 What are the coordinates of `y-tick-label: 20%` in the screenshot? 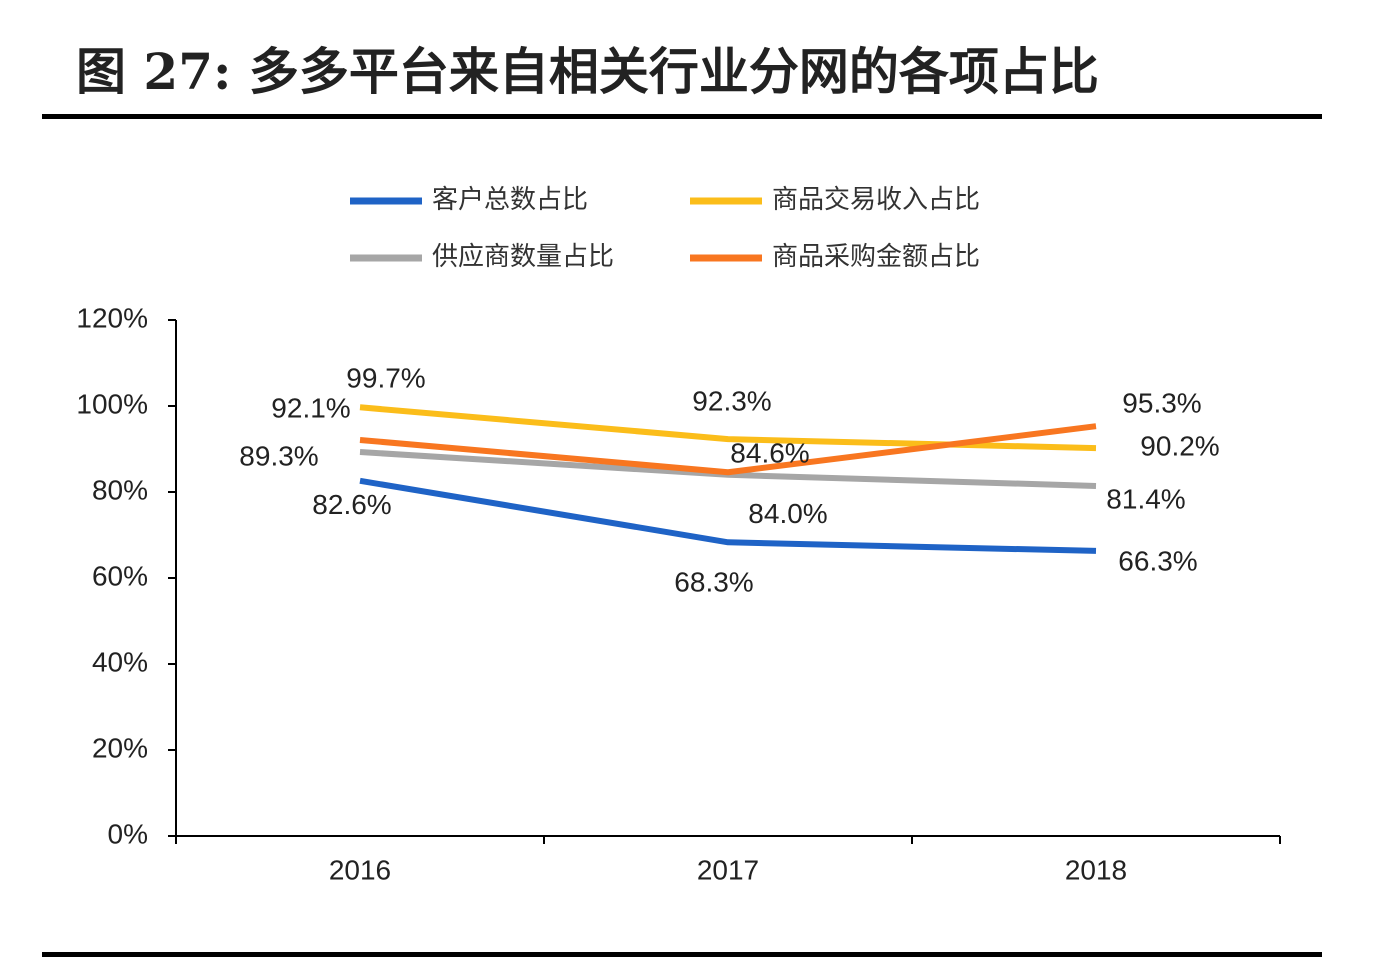 It's located at (120, 747).